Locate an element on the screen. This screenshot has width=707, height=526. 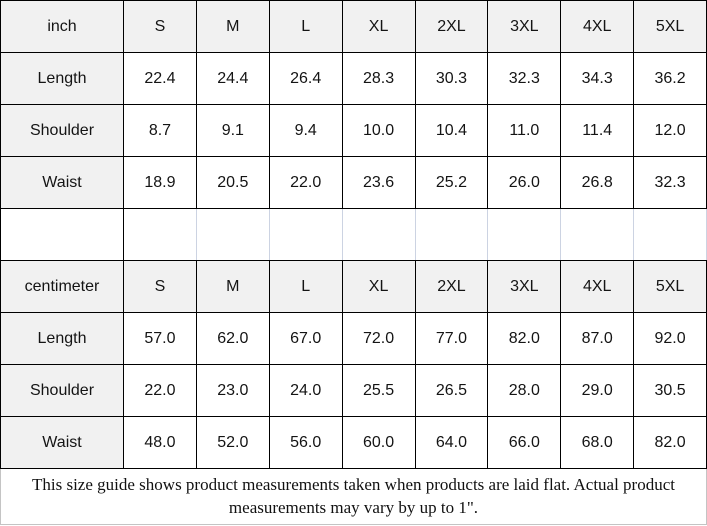
value-cell: 10.0 is located at coordinates (378, 130).